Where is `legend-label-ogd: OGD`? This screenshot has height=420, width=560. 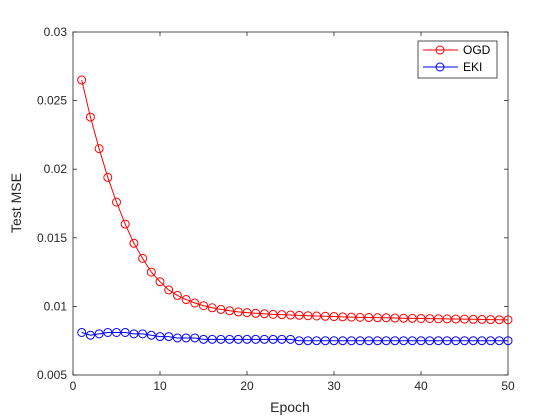 legend-label-ogd: OGD is located at coordinates (477, 50).